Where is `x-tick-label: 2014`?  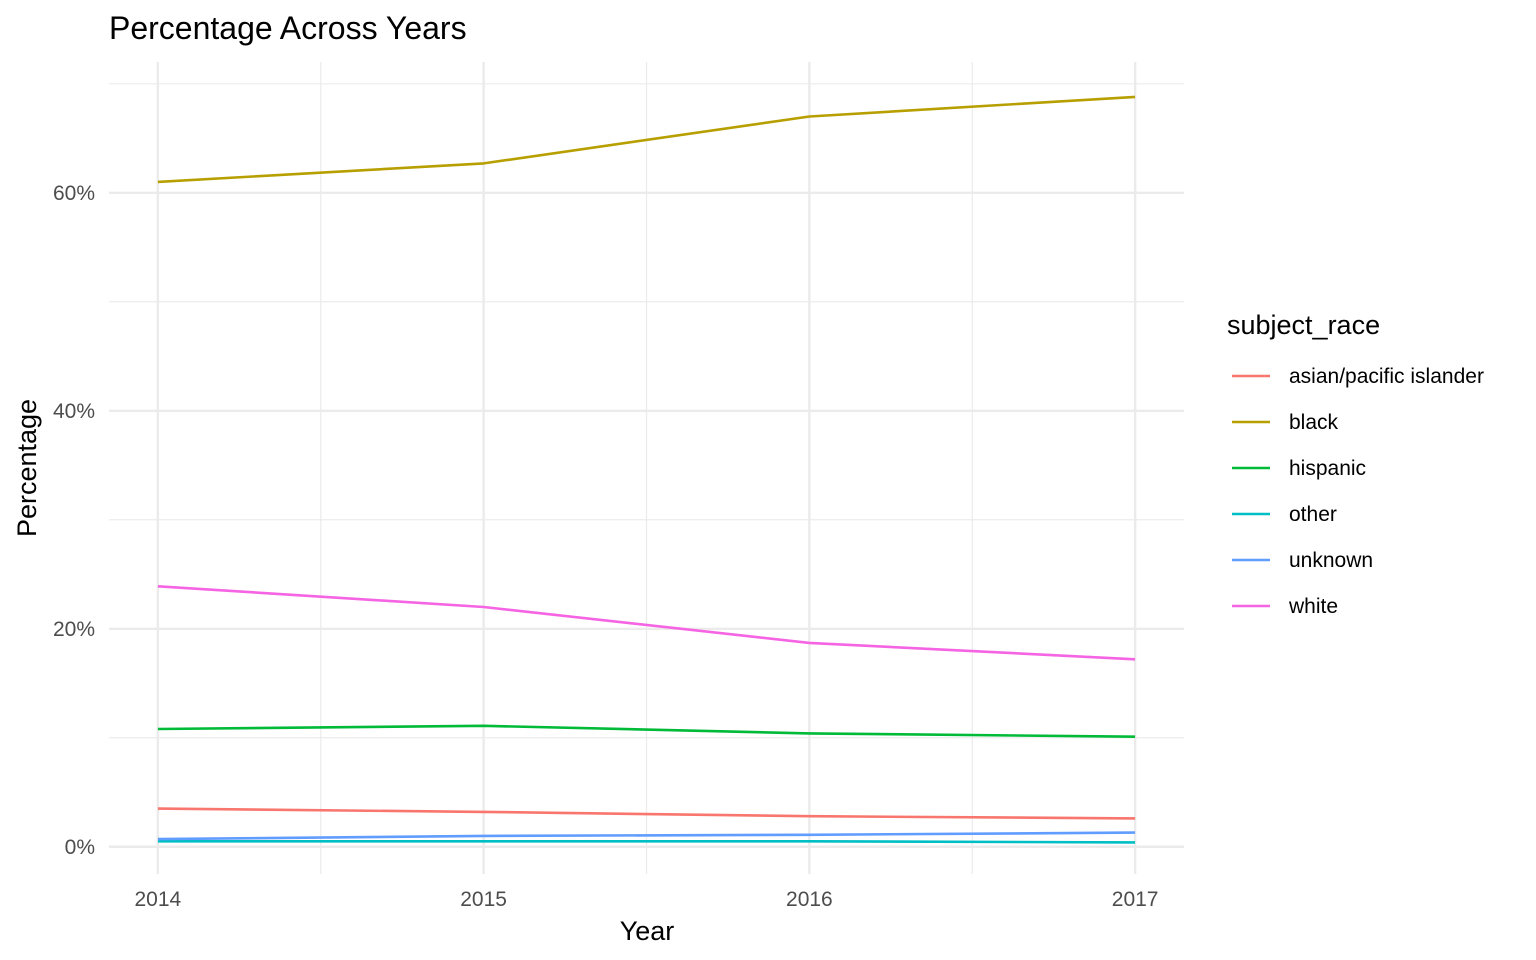
x-tick-label: 2014 is located at coordinates (158, 899).